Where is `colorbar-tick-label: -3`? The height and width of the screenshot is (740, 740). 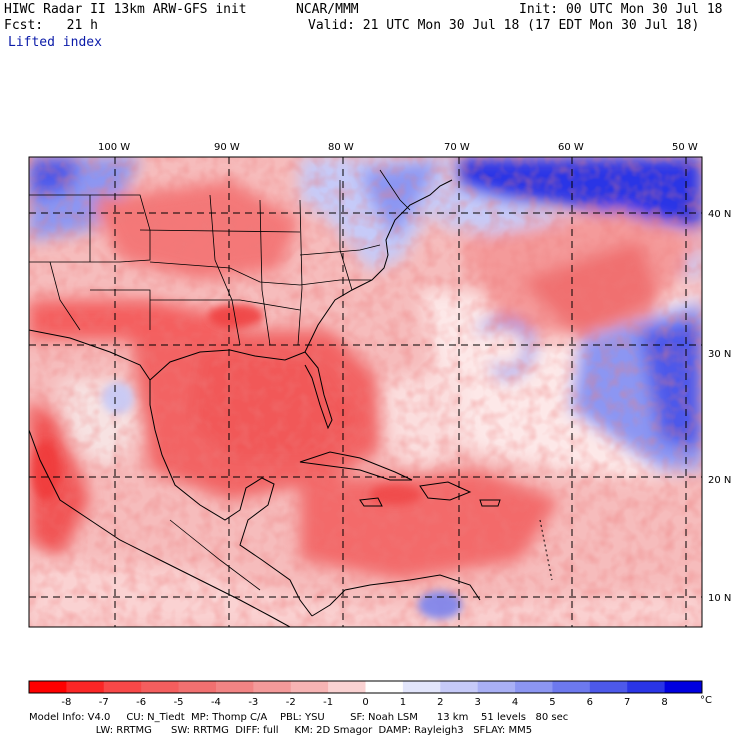 colorbar-tick-label: -3 is located at coordinates (253, 702).